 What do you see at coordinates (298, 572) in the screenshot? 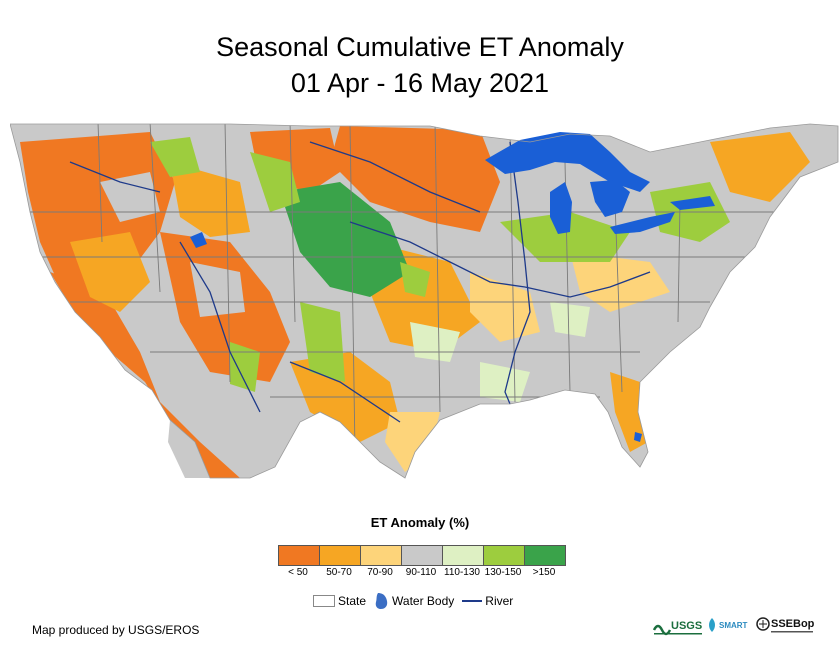
I see `legend-class-label: < 50` at bounding box center [298, 572].